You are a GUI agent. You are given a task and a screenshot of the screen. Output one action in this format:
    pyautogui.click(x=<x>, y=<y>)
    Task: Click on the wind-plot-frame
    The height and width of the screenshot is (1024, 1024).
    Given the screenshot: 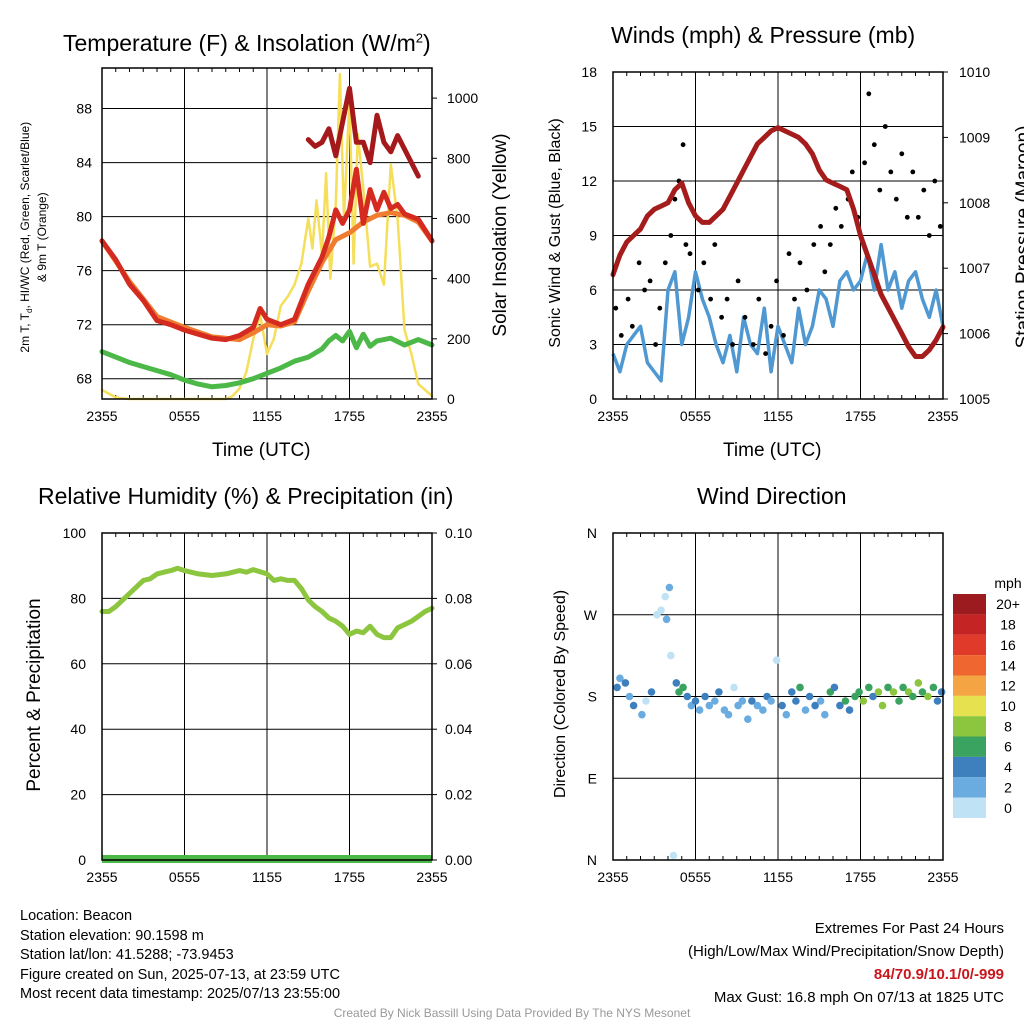 What is the action you would take?
    pyautogui.click(x=778, y=235)
    